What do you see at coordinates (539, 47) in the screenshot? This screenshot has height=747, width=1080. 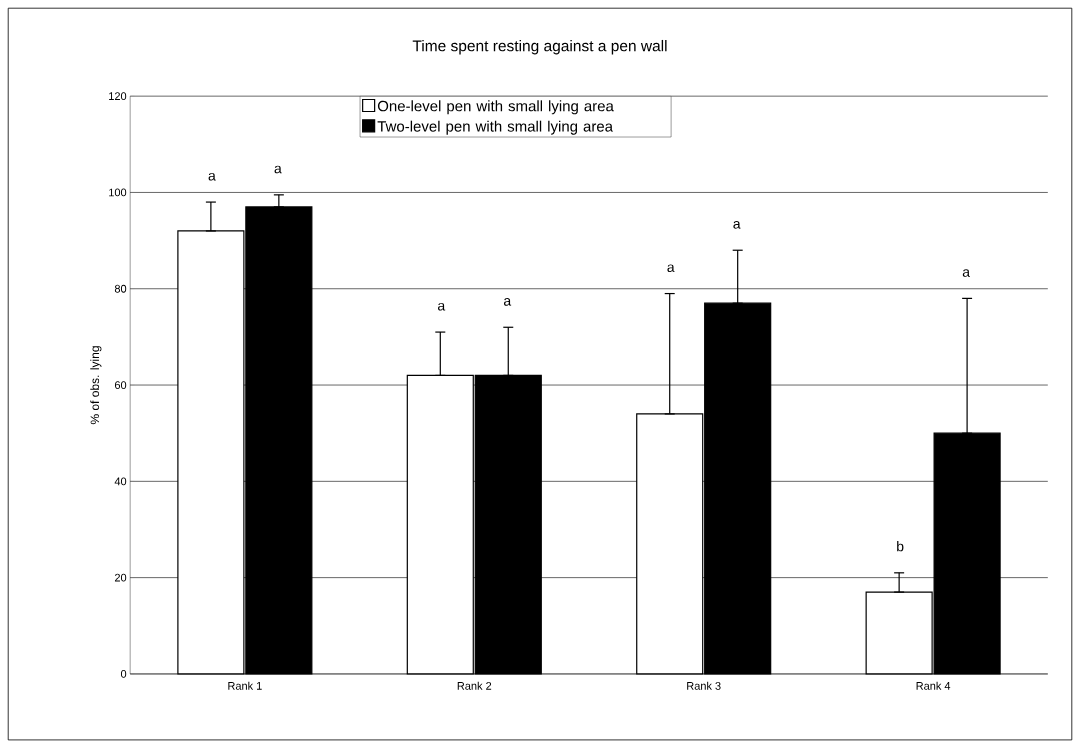 I see `chart-title: Time spent resting against a pen wall` at bounding box center [539, 47].